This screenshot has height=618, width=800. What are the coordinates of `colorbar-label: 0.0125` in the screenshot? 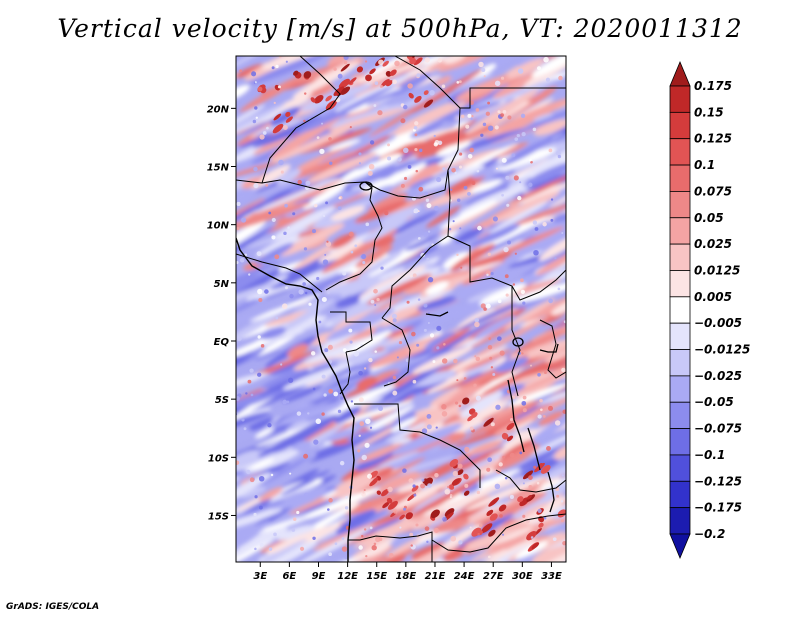 It's located at (717, 270).